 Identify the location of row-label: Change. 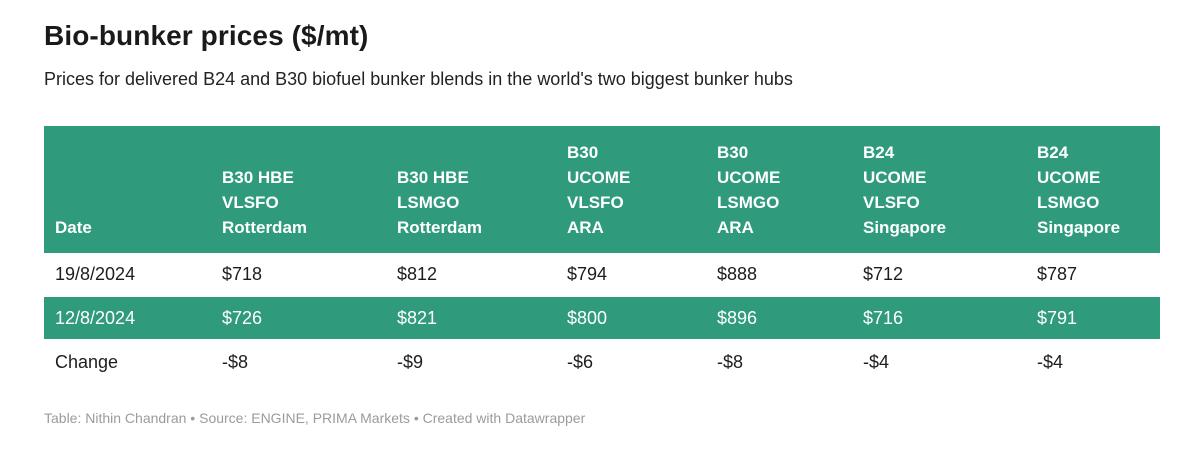
(127, 361).